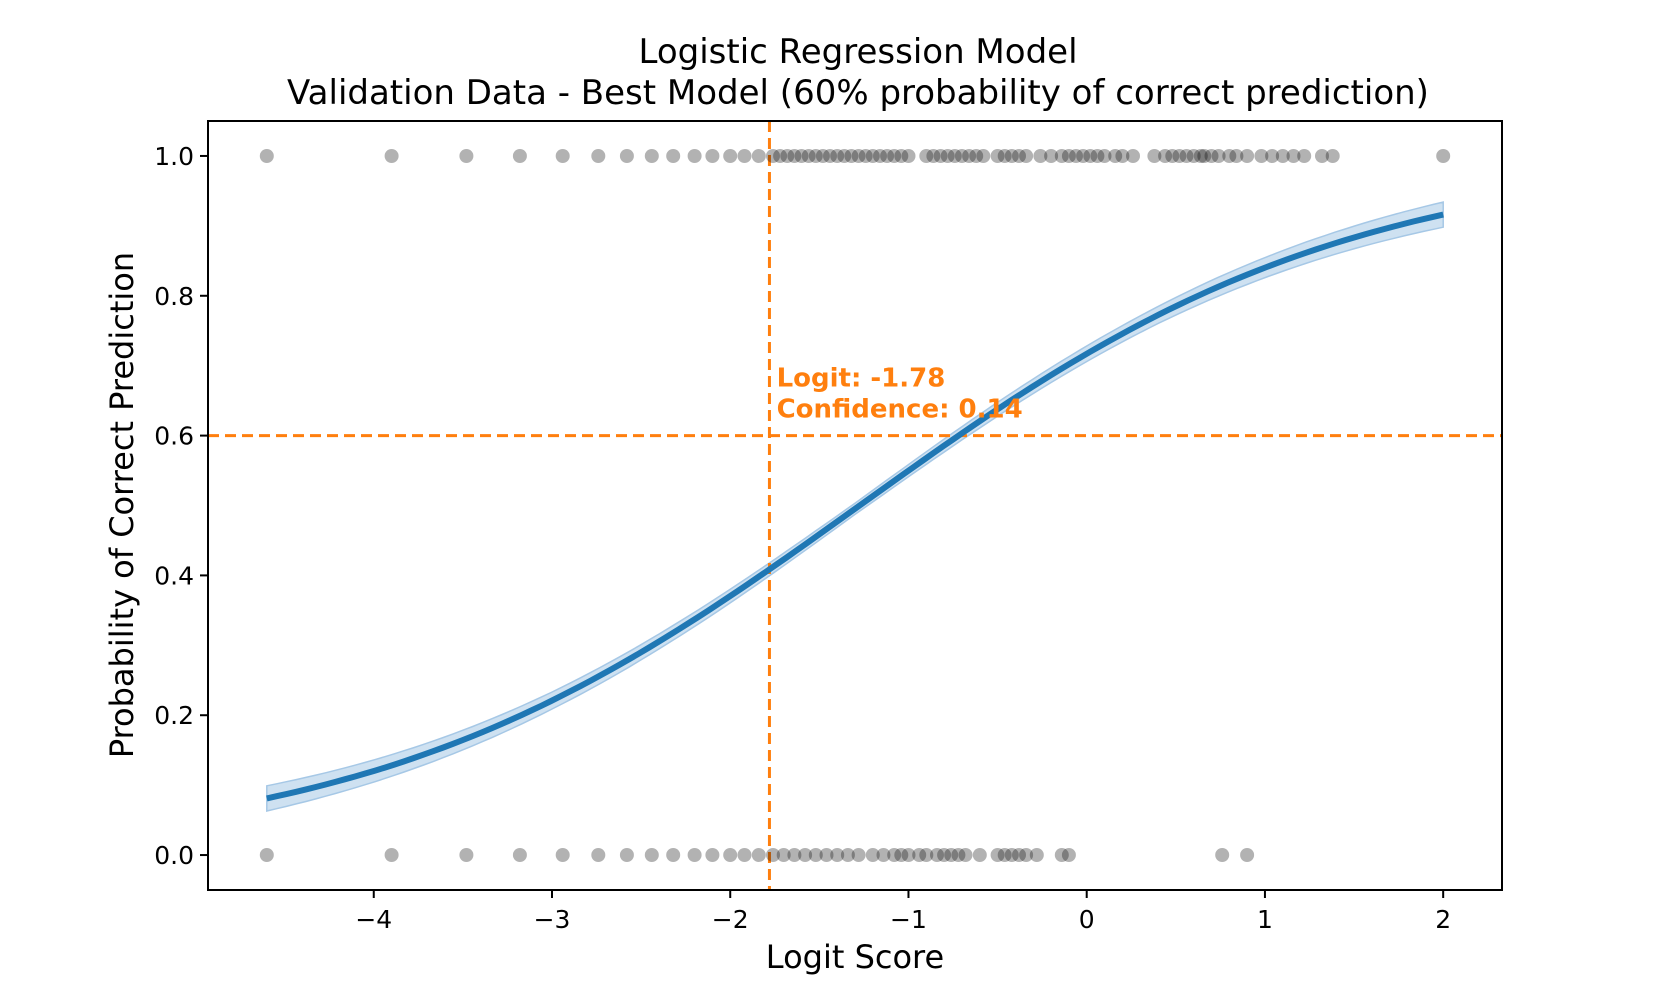 The image size is (1661, 997). What do you see at coordinates (908, 919) in the screenshot?
I see `x-tick-label: −1` at bounding box center [908, 919].